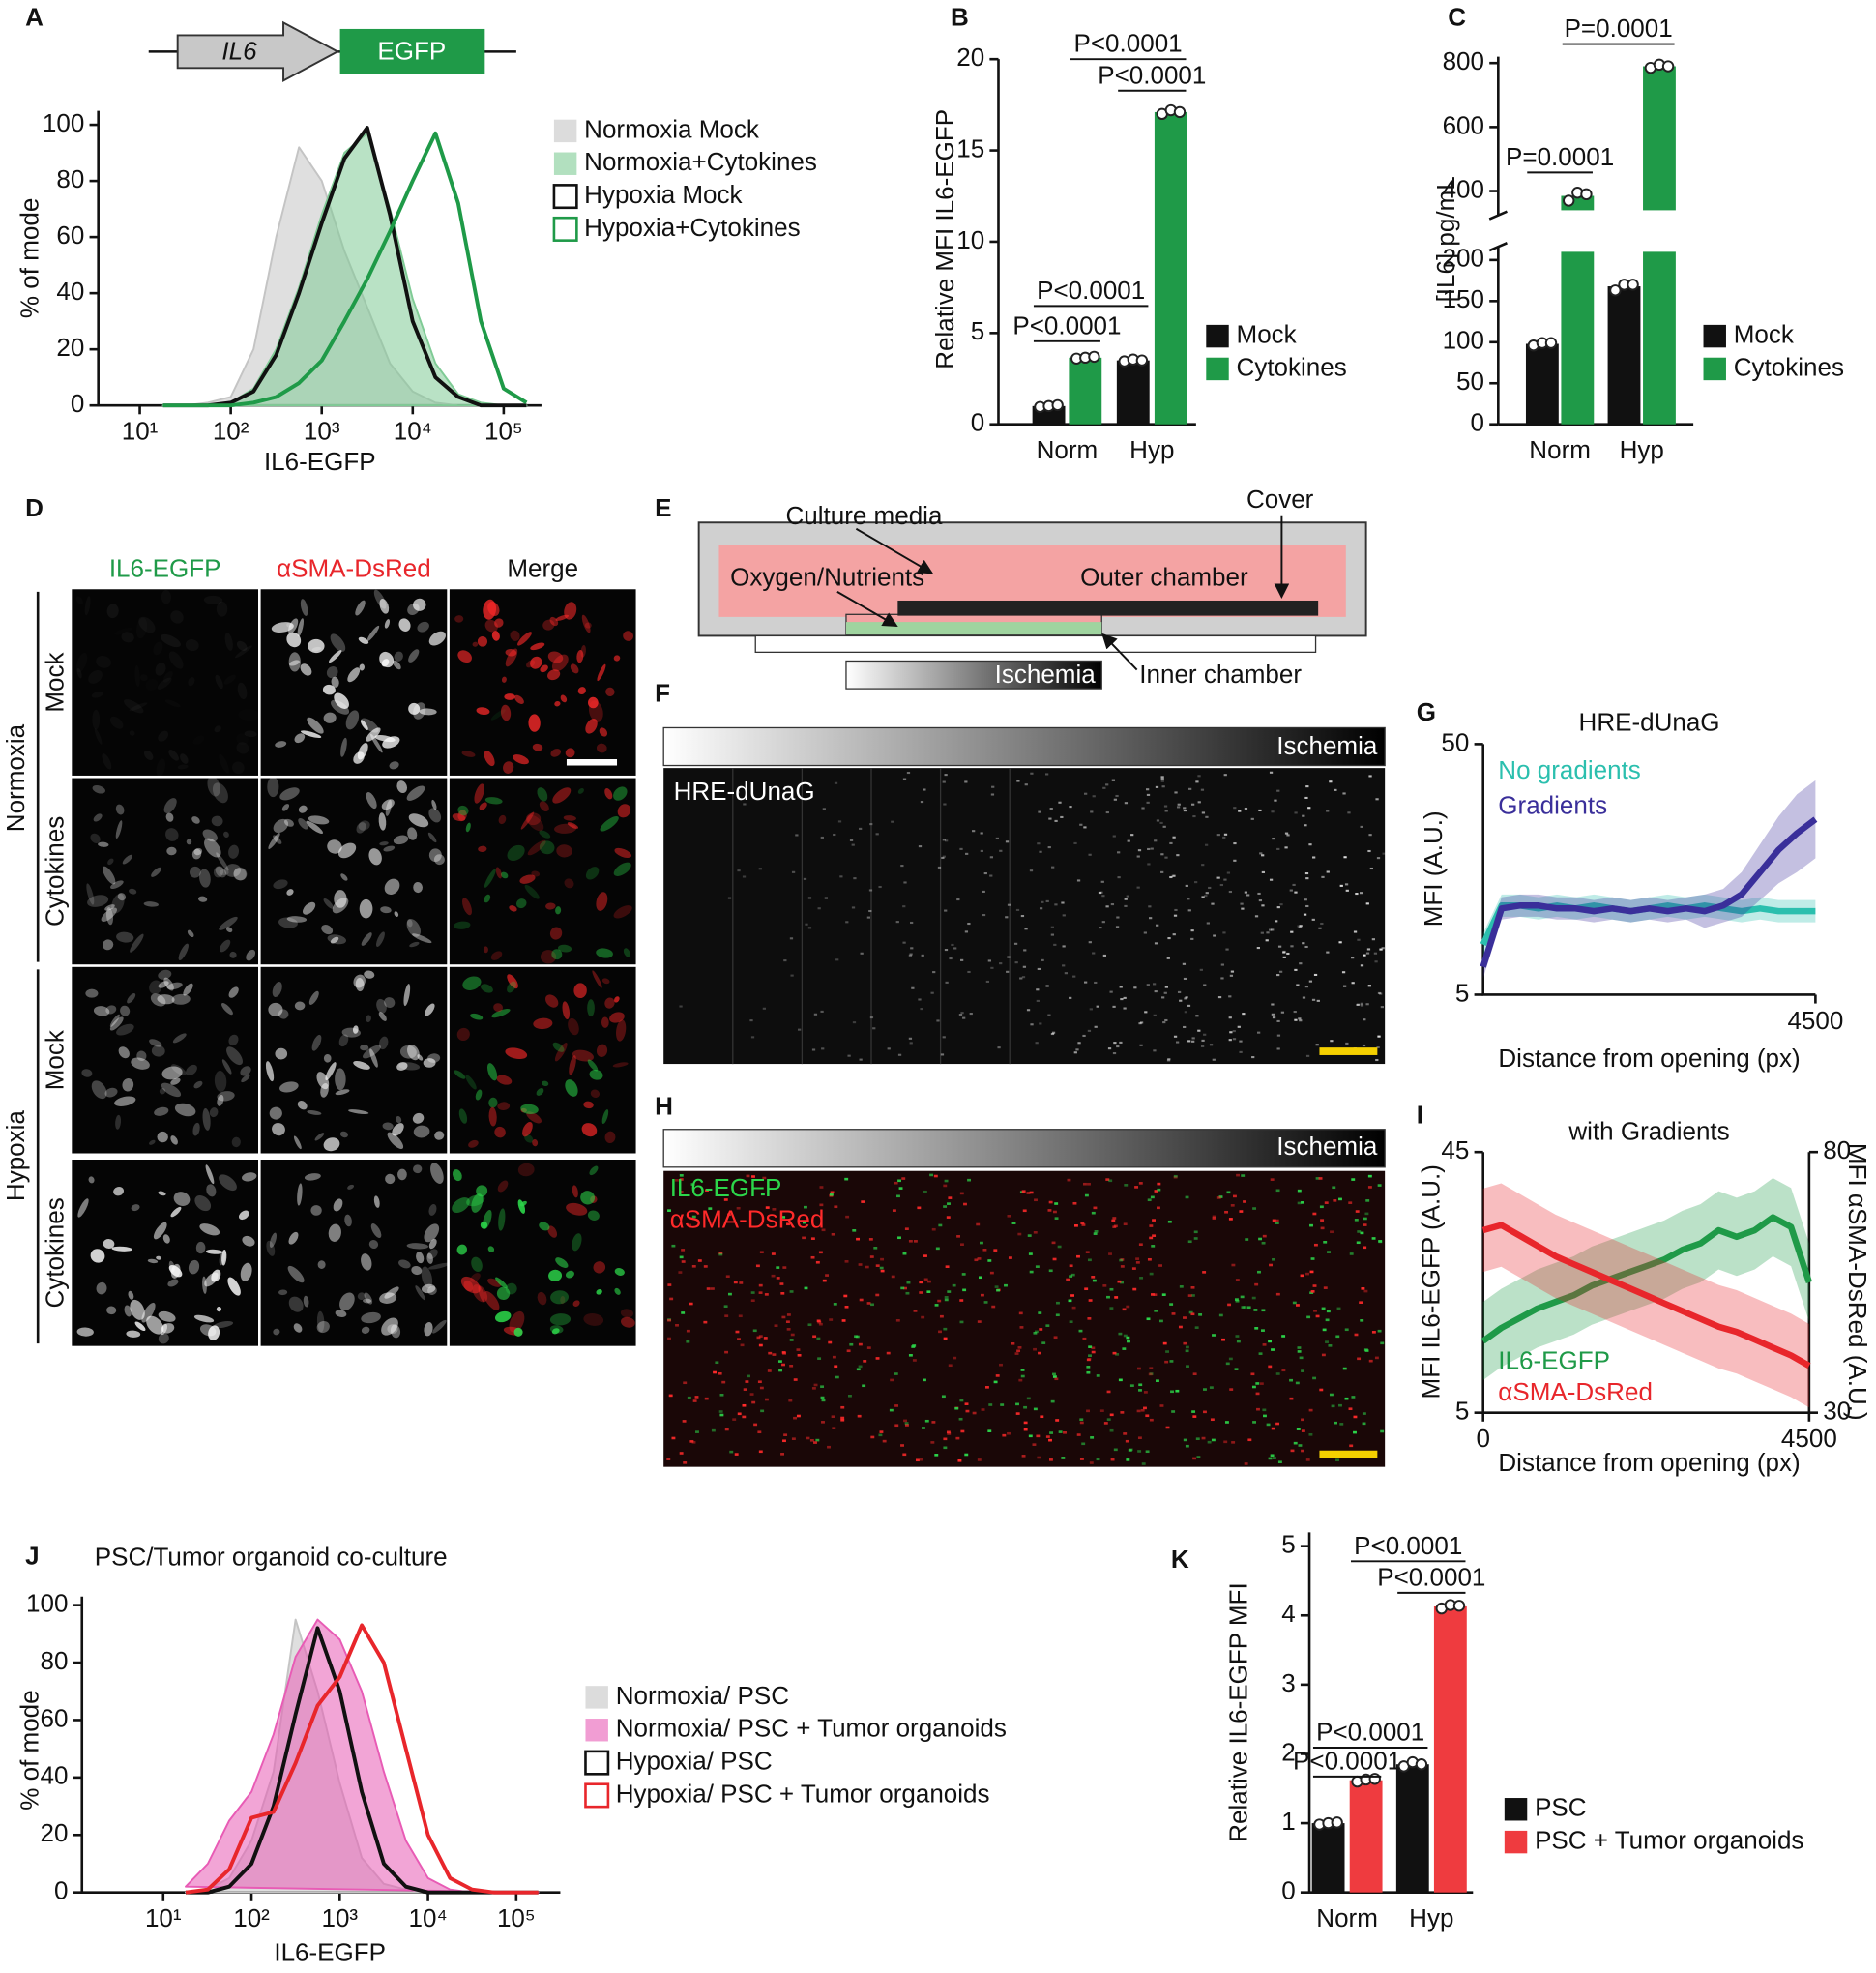 This screenshot has width=1876, height=1973. Describe the element at coordinates (1586, 194) in the screenshot. I see `replicate-point` at that location.